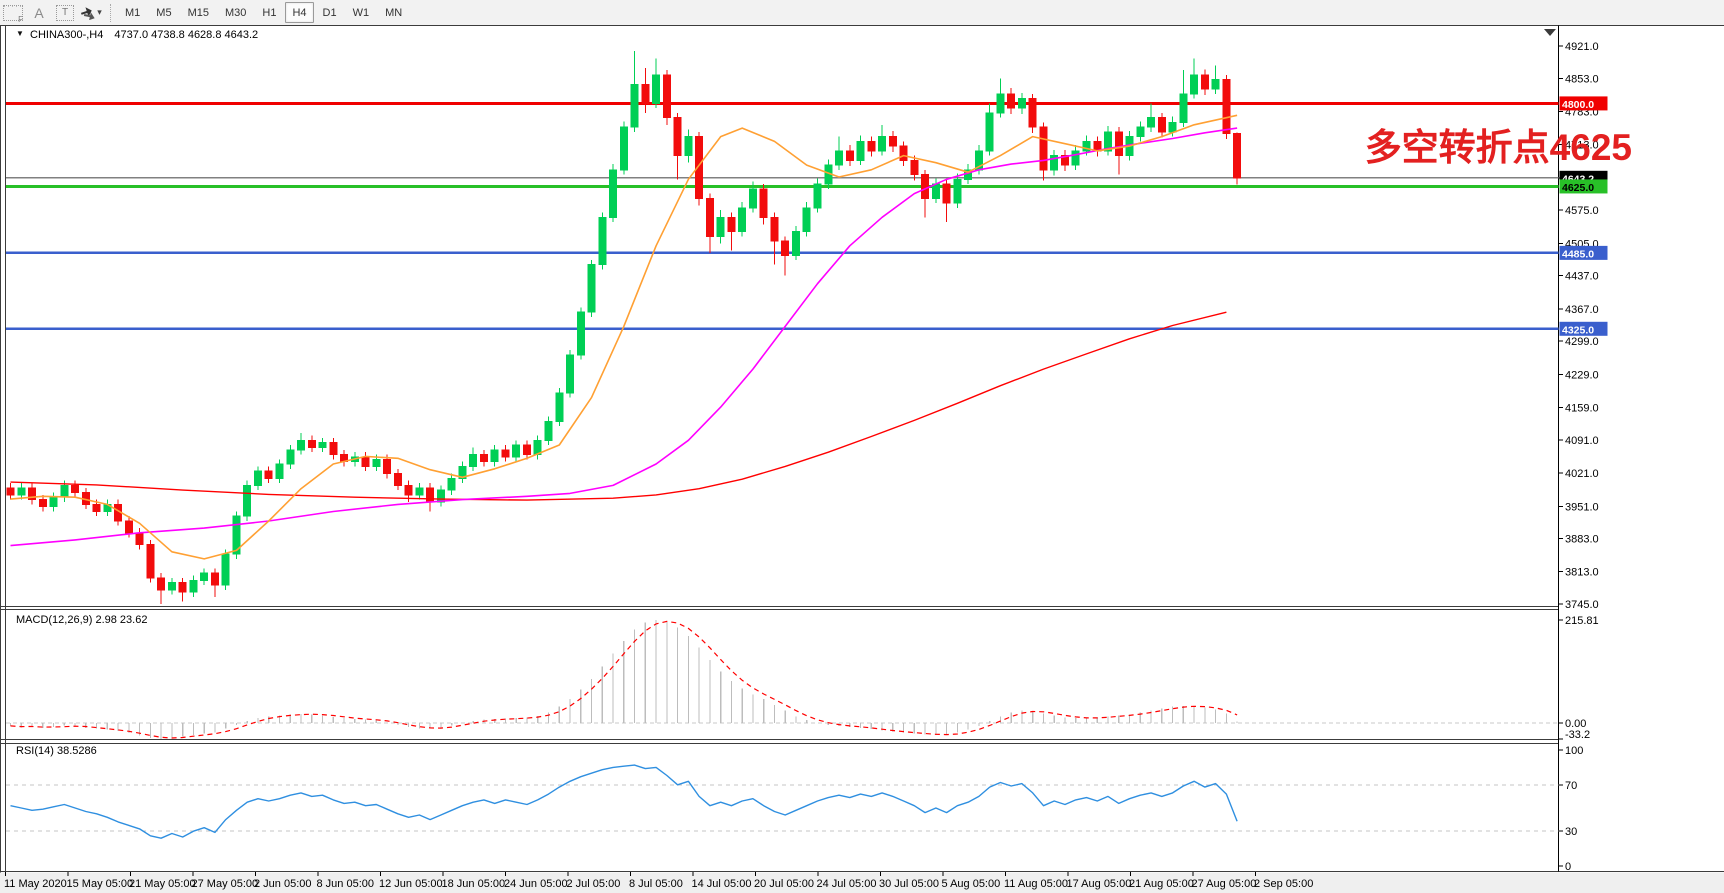  What do you see at coordinates (35, 884) in the screenshot?
I see `date-label: 11 May 2020` at bounding box center [35, 884].